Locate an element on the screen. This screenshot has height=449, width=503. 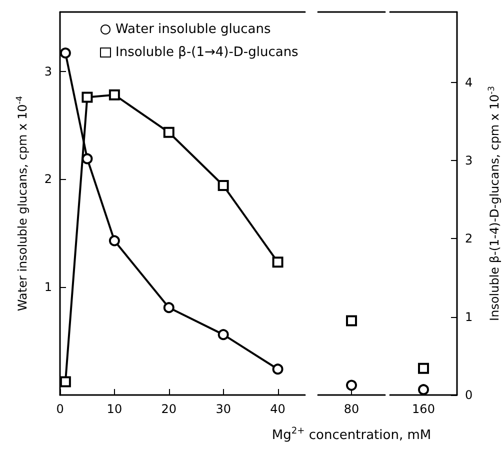
y2-tick-label: 3 is located at coordinates (469, 161).